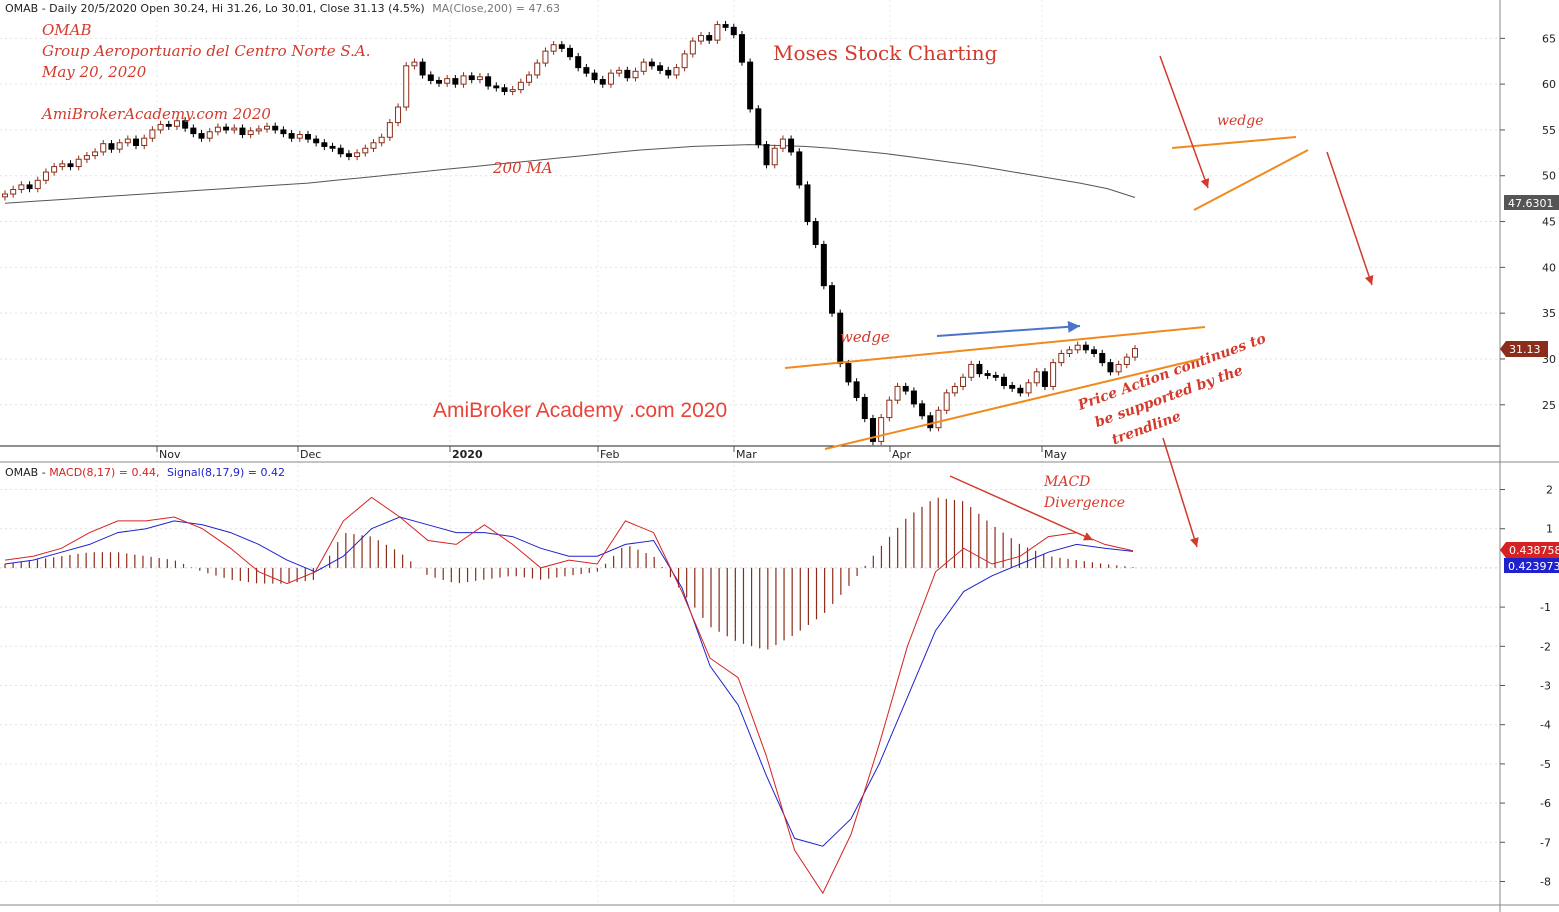 This screenshot has height=912, width=1559. What do you see at coordinates (1021, 508) in the screenshot?
I see `red-arrow-divergence` at bounding box center [1021, 508].